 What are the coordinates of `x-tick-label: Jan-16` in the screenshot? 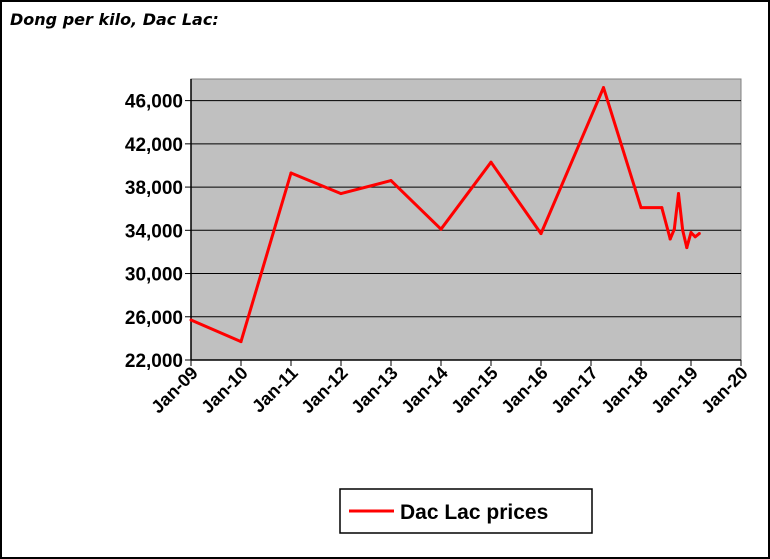 It's located at (524, 390).